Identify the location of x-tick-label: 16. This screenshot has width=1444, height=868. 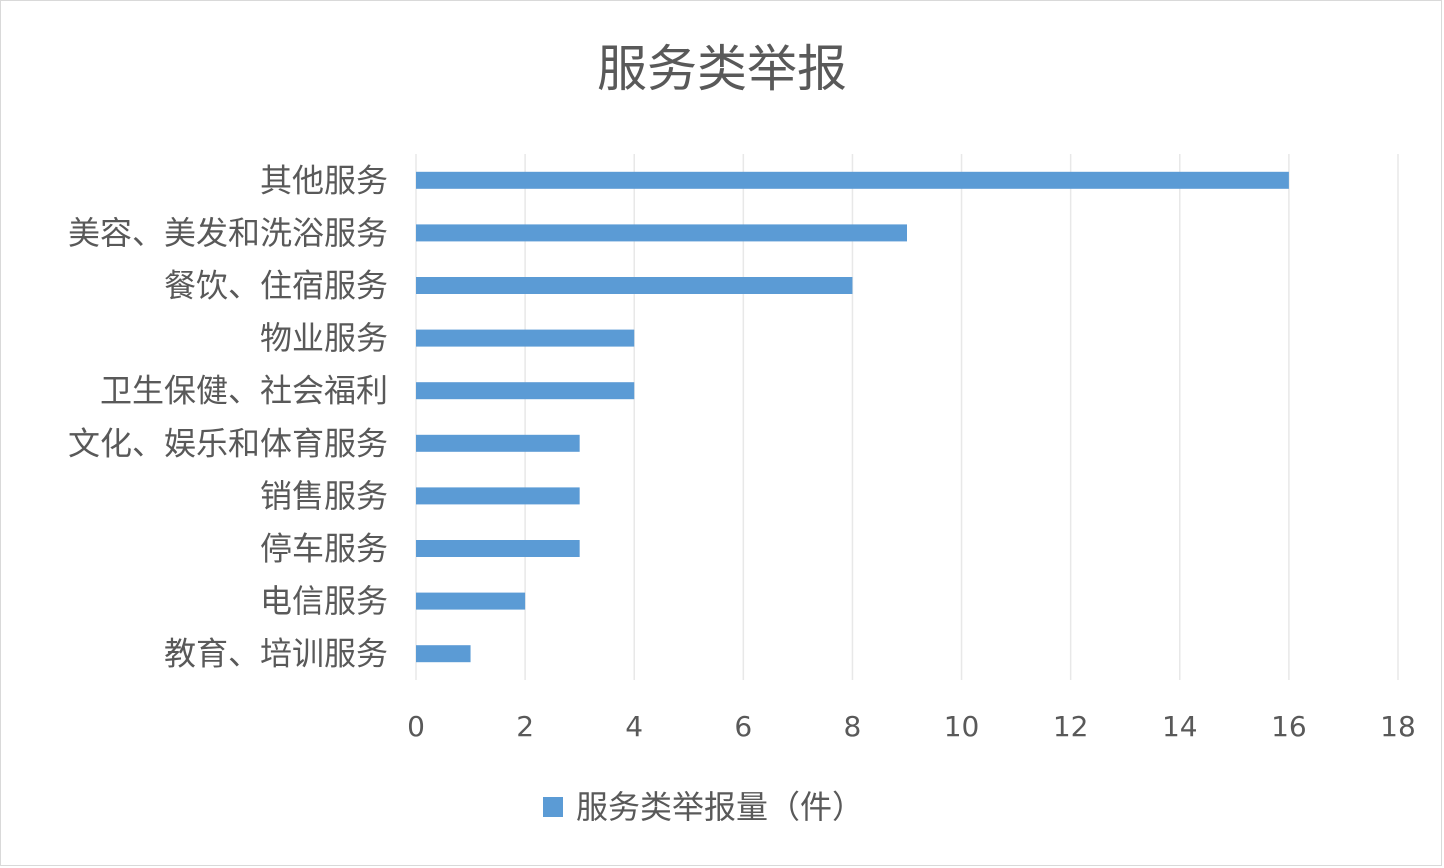
(1289, 726).